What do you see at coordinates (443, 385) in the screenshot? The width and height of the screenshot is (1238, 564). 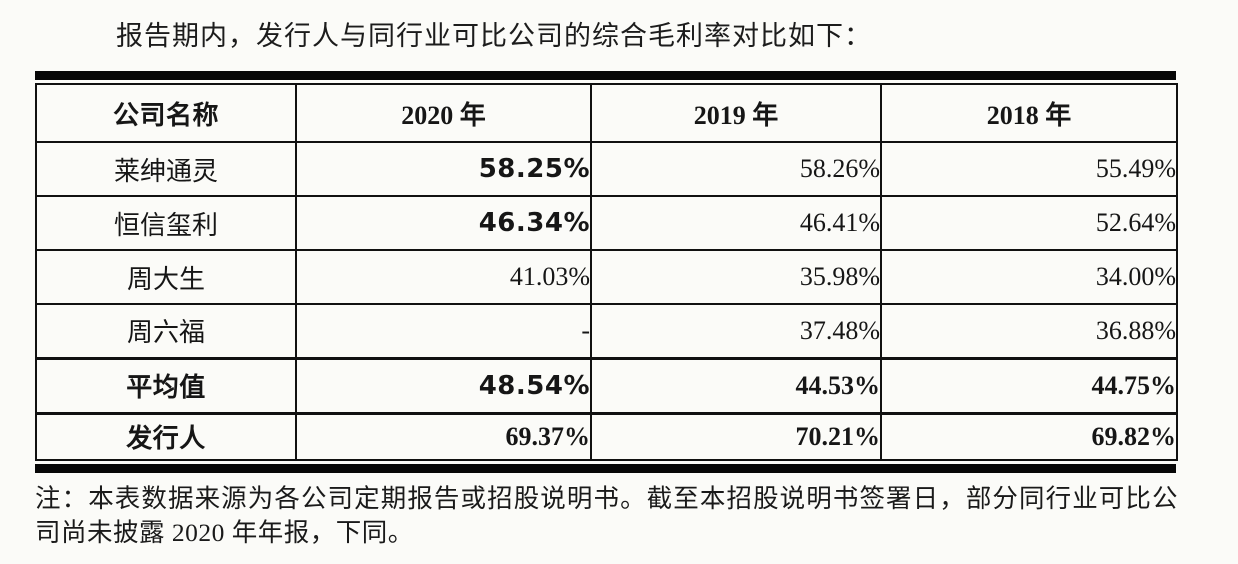 I see `value-2020-cell: 48.54%` at bounding box center [443, 385].